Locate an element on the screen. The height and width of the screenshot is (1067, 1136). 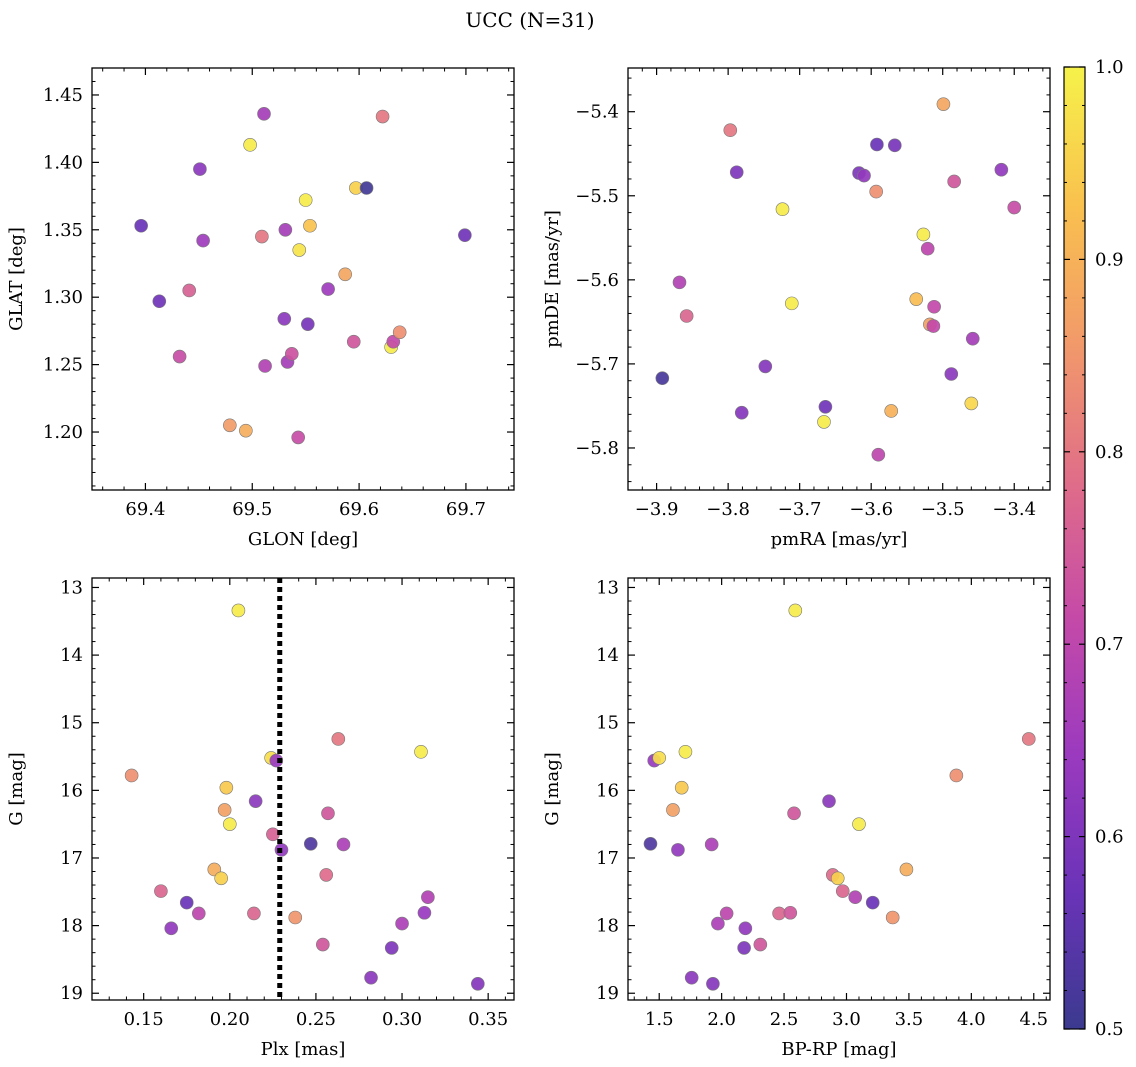
x-tick-label: −3.4 is located at coordinates (1014, 509).